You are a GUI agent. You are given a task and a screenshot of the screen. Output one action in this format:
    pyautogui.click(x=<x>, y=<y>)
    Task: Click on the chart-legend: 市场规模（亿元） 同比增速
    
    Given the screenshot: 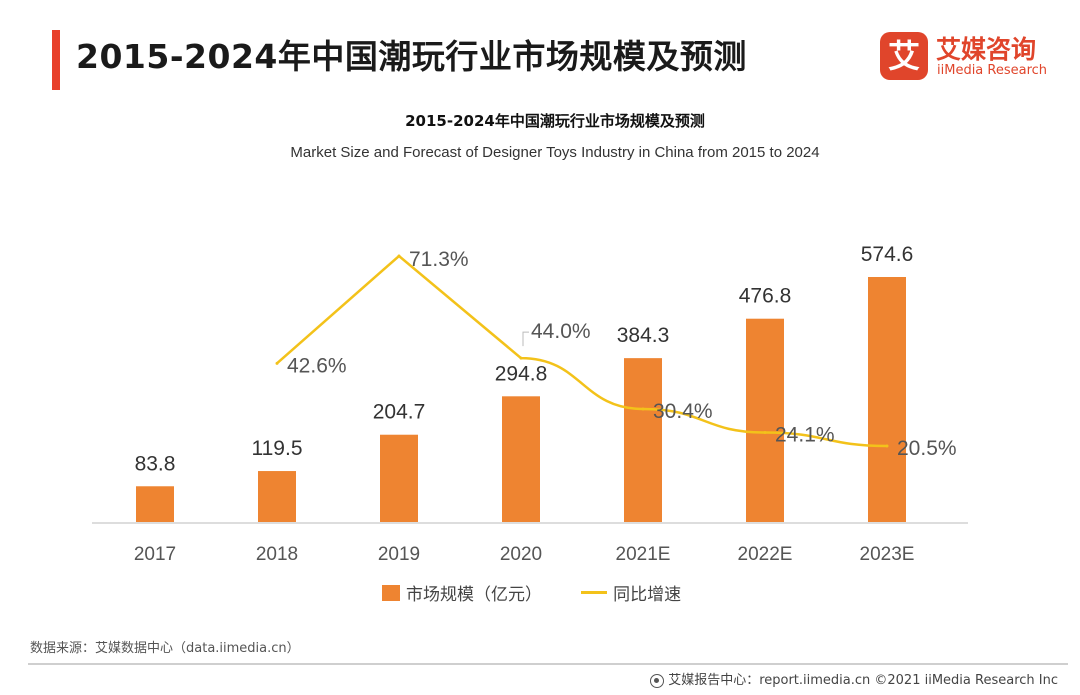 What is the action you would take?
    pyautogui.click(x=548, y=593)
    